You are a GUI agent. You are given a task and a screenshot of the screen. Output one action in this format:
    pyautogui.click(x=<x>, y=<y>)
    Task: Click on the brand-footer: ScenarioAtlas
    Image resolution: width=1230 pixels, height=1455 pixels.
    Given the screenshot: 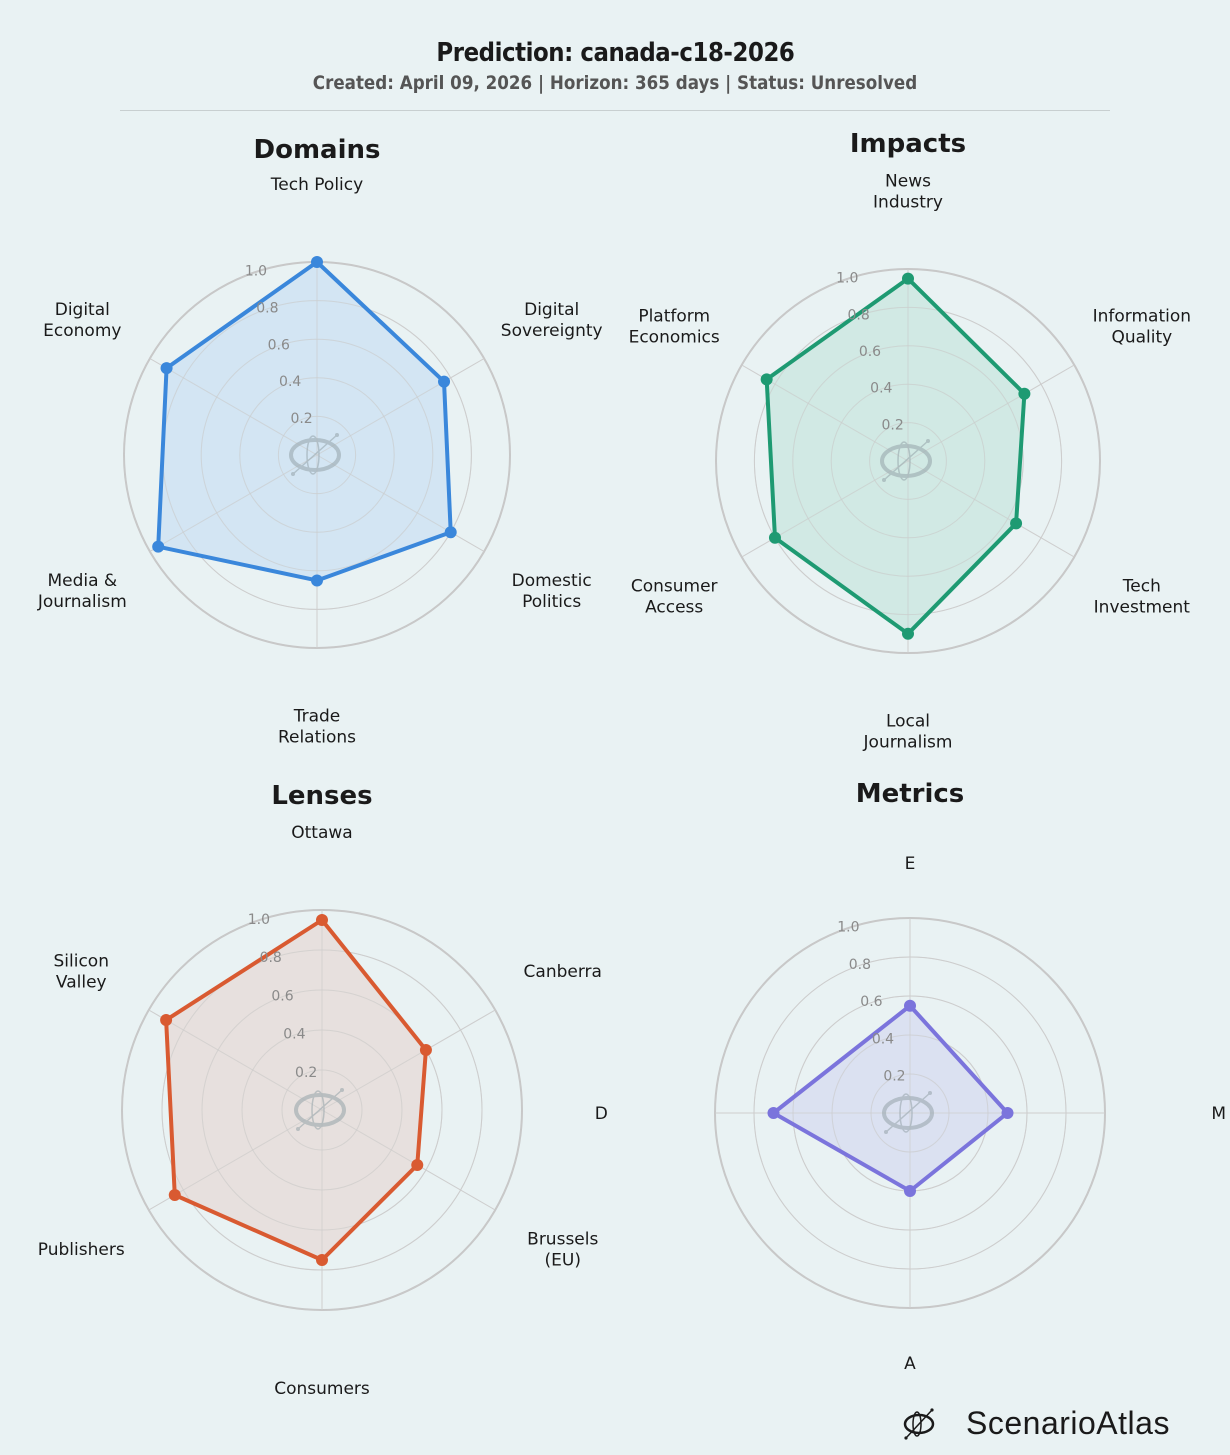 What is the action you would take?
    pyautogui.click(x=1035, y=1423)
    